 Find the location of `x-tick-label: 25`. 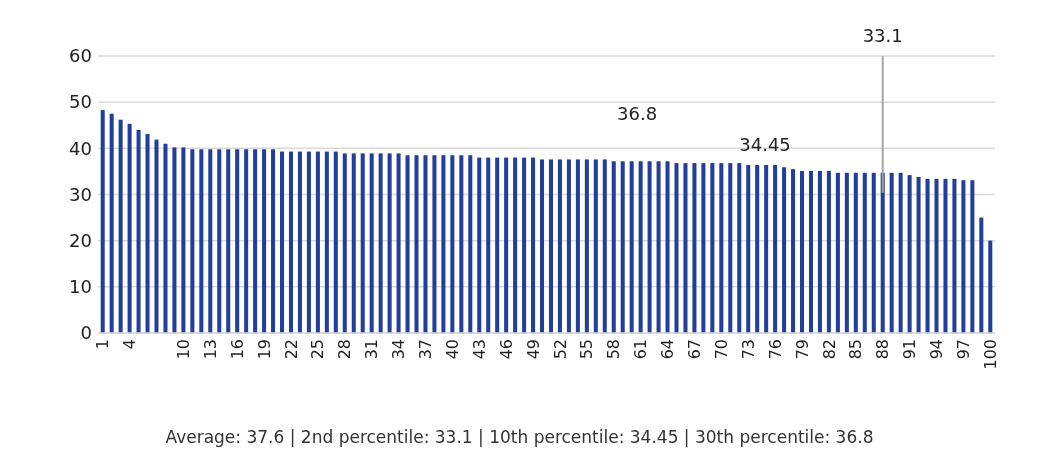

x-tick-label: 25 is located at coordinates (318, 349).